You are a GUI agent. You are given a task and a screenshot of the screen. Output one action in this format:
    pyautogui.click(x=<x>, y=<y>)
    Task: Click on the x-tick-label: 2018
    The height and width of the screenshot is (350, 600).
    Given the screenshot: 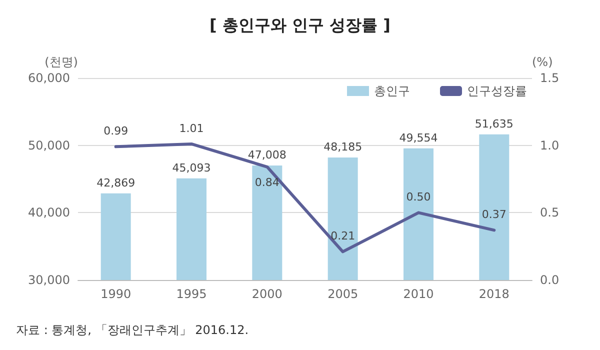 What is the action you would take?
    pyautogui.click(x=494, y=294)
    